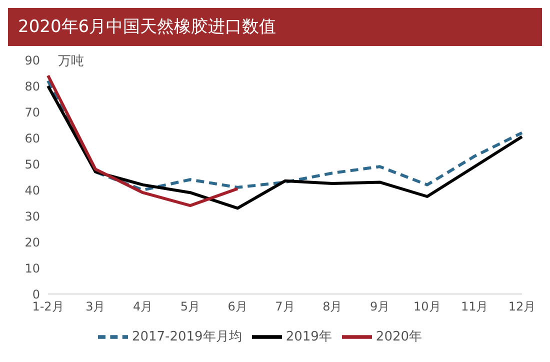 The height and width of the screenshot is (362, 550). I want to click on x-tick-label: 8月, so click(332, 307).